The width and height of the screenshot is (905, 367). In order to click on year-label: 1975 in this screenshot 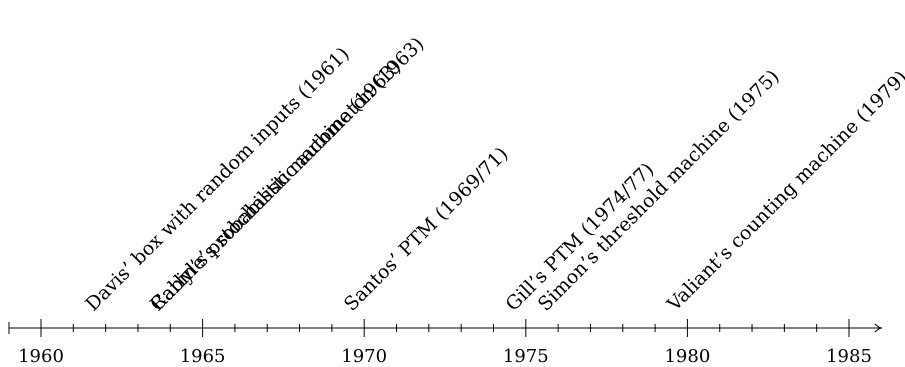, I will do `click(526, 356)`.